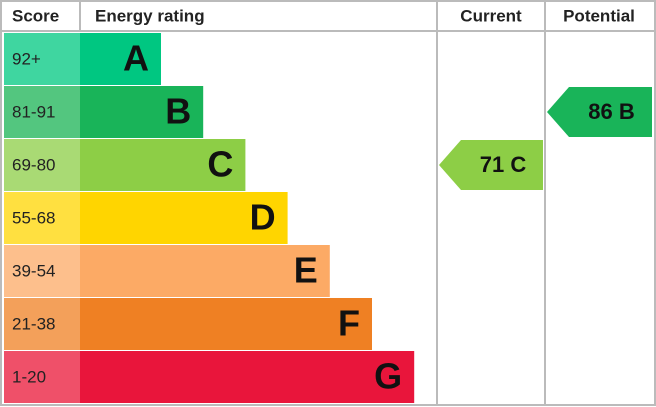 Image resolution: width=656 pixels, height=407 pixels. What do you see at coordinates (26, 58) in the screenshot?
I see `score-label: 92+` at bounding box center [26, 58].